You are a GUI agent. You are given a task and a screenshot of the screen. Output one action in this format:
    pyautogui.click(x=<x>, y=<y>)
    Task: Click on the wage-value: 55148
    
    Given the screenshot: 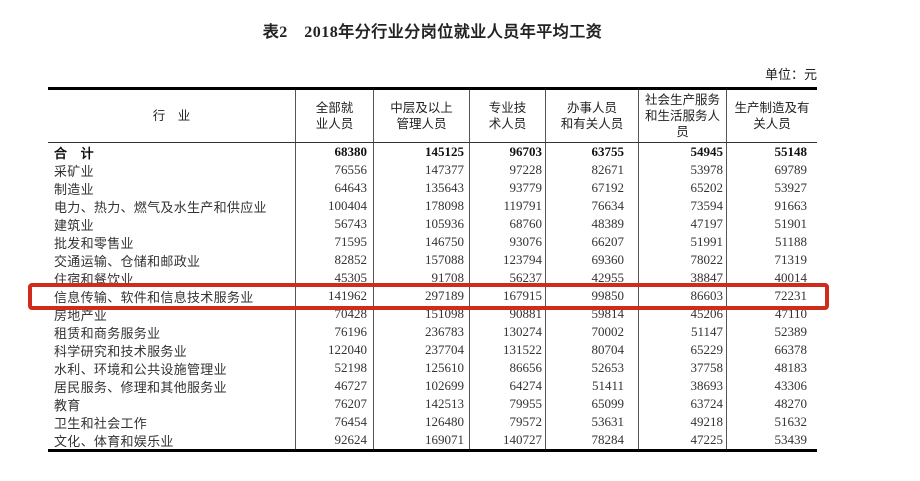 What is the action you would take?
    pyautogui.click(x=771, y=152)
    